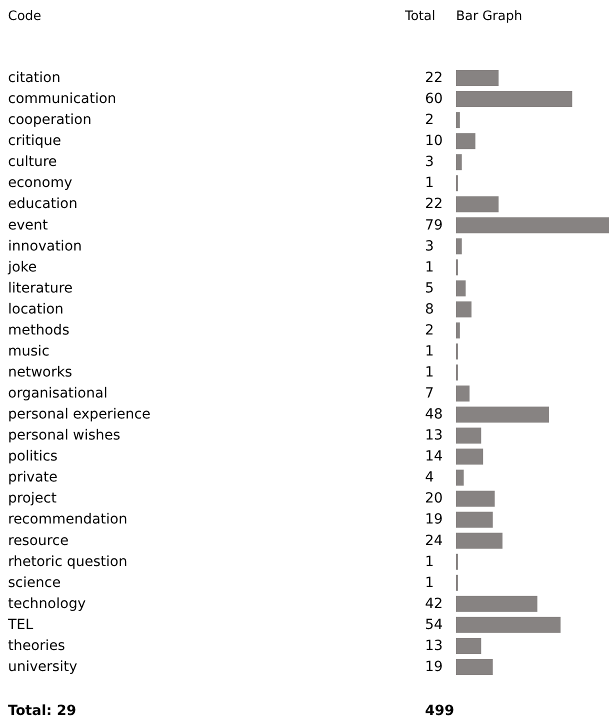 Image resolution: width=609 pixels, height=722 pixels. I want to click on y-tick-label: networks, so click(40, 372).